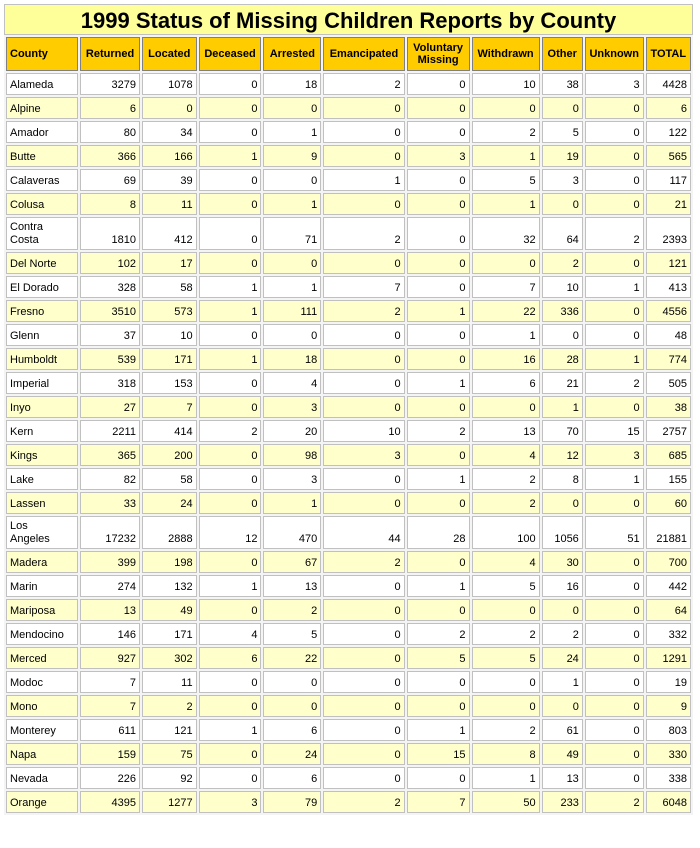 The height and width of the screenshot is (848, 700). What do you see at coordinates (438, 54) in the screenshot?
I see `column-header-voluntary-missing: Voluntary Missing` at bounding box center [438, 54].